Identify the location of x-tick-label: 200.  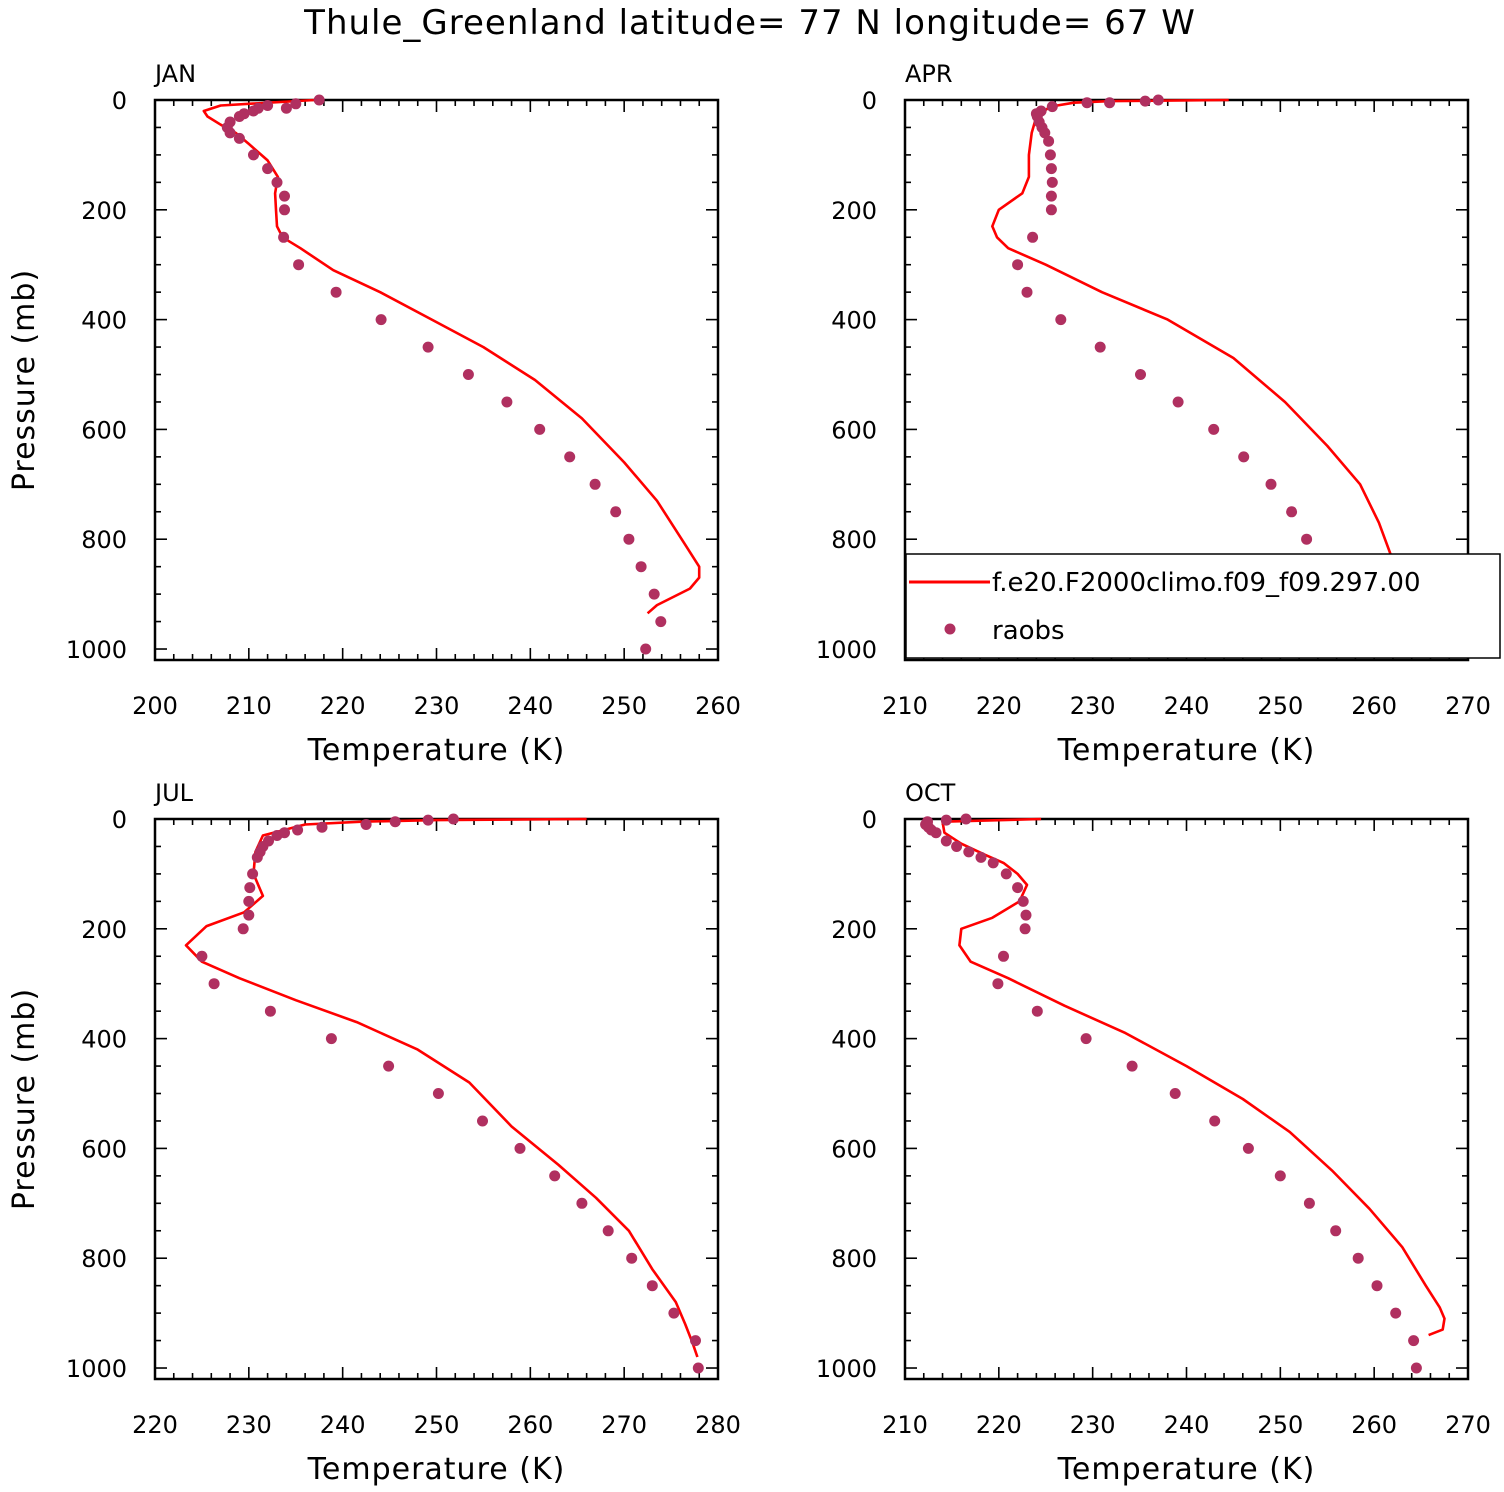
(155, 706).